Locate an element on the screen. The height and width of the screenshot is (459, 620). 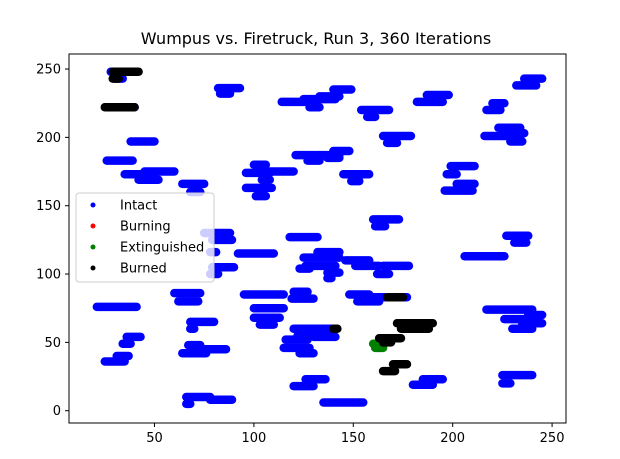
x-tick-label: 200 is located at coordinates (452, 438).